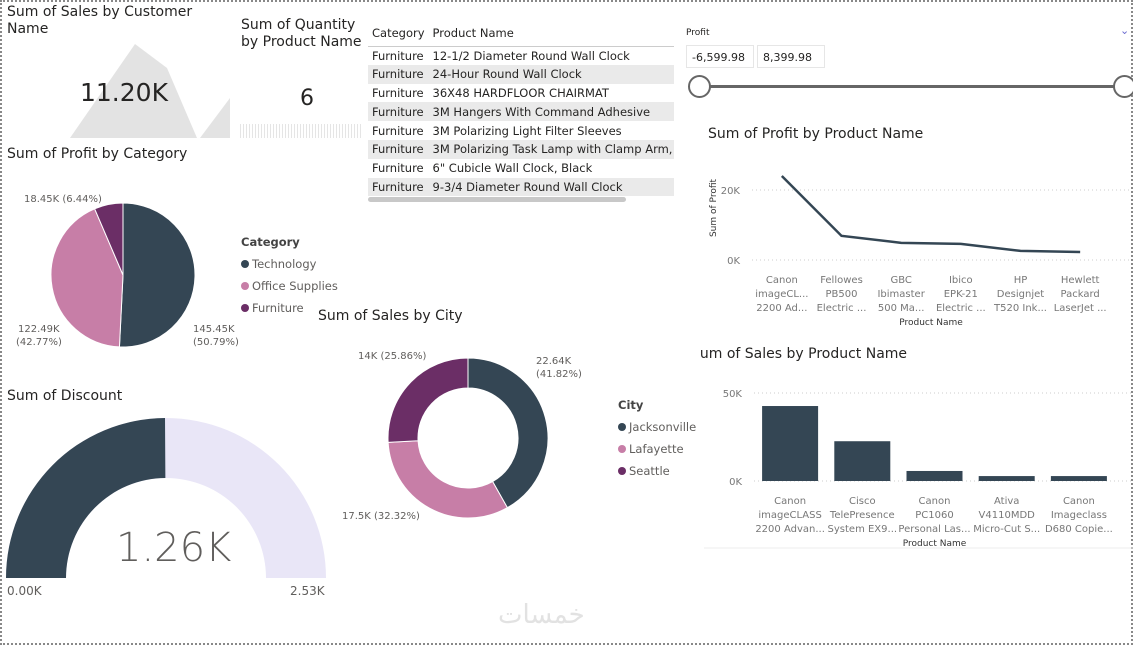 This screenshot has width=1133, height=649. What do you see at coordinates (1006, 501) in the screenshot?
I see `x-tick-label: Ativa` at bounding box center [1006, 501].